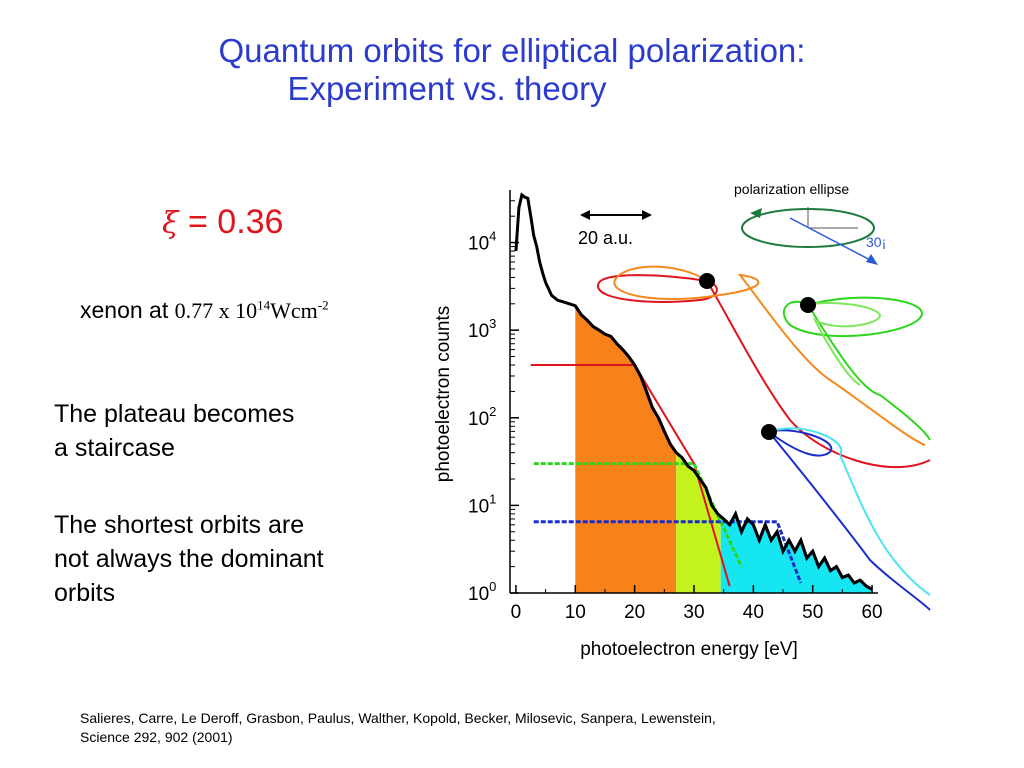 This screenshot has height=768, width=1024. Describe the element at coordinates (216, 310) in the screenshot. I see `intensity-mantissa: 0.77 x 10` at that location.